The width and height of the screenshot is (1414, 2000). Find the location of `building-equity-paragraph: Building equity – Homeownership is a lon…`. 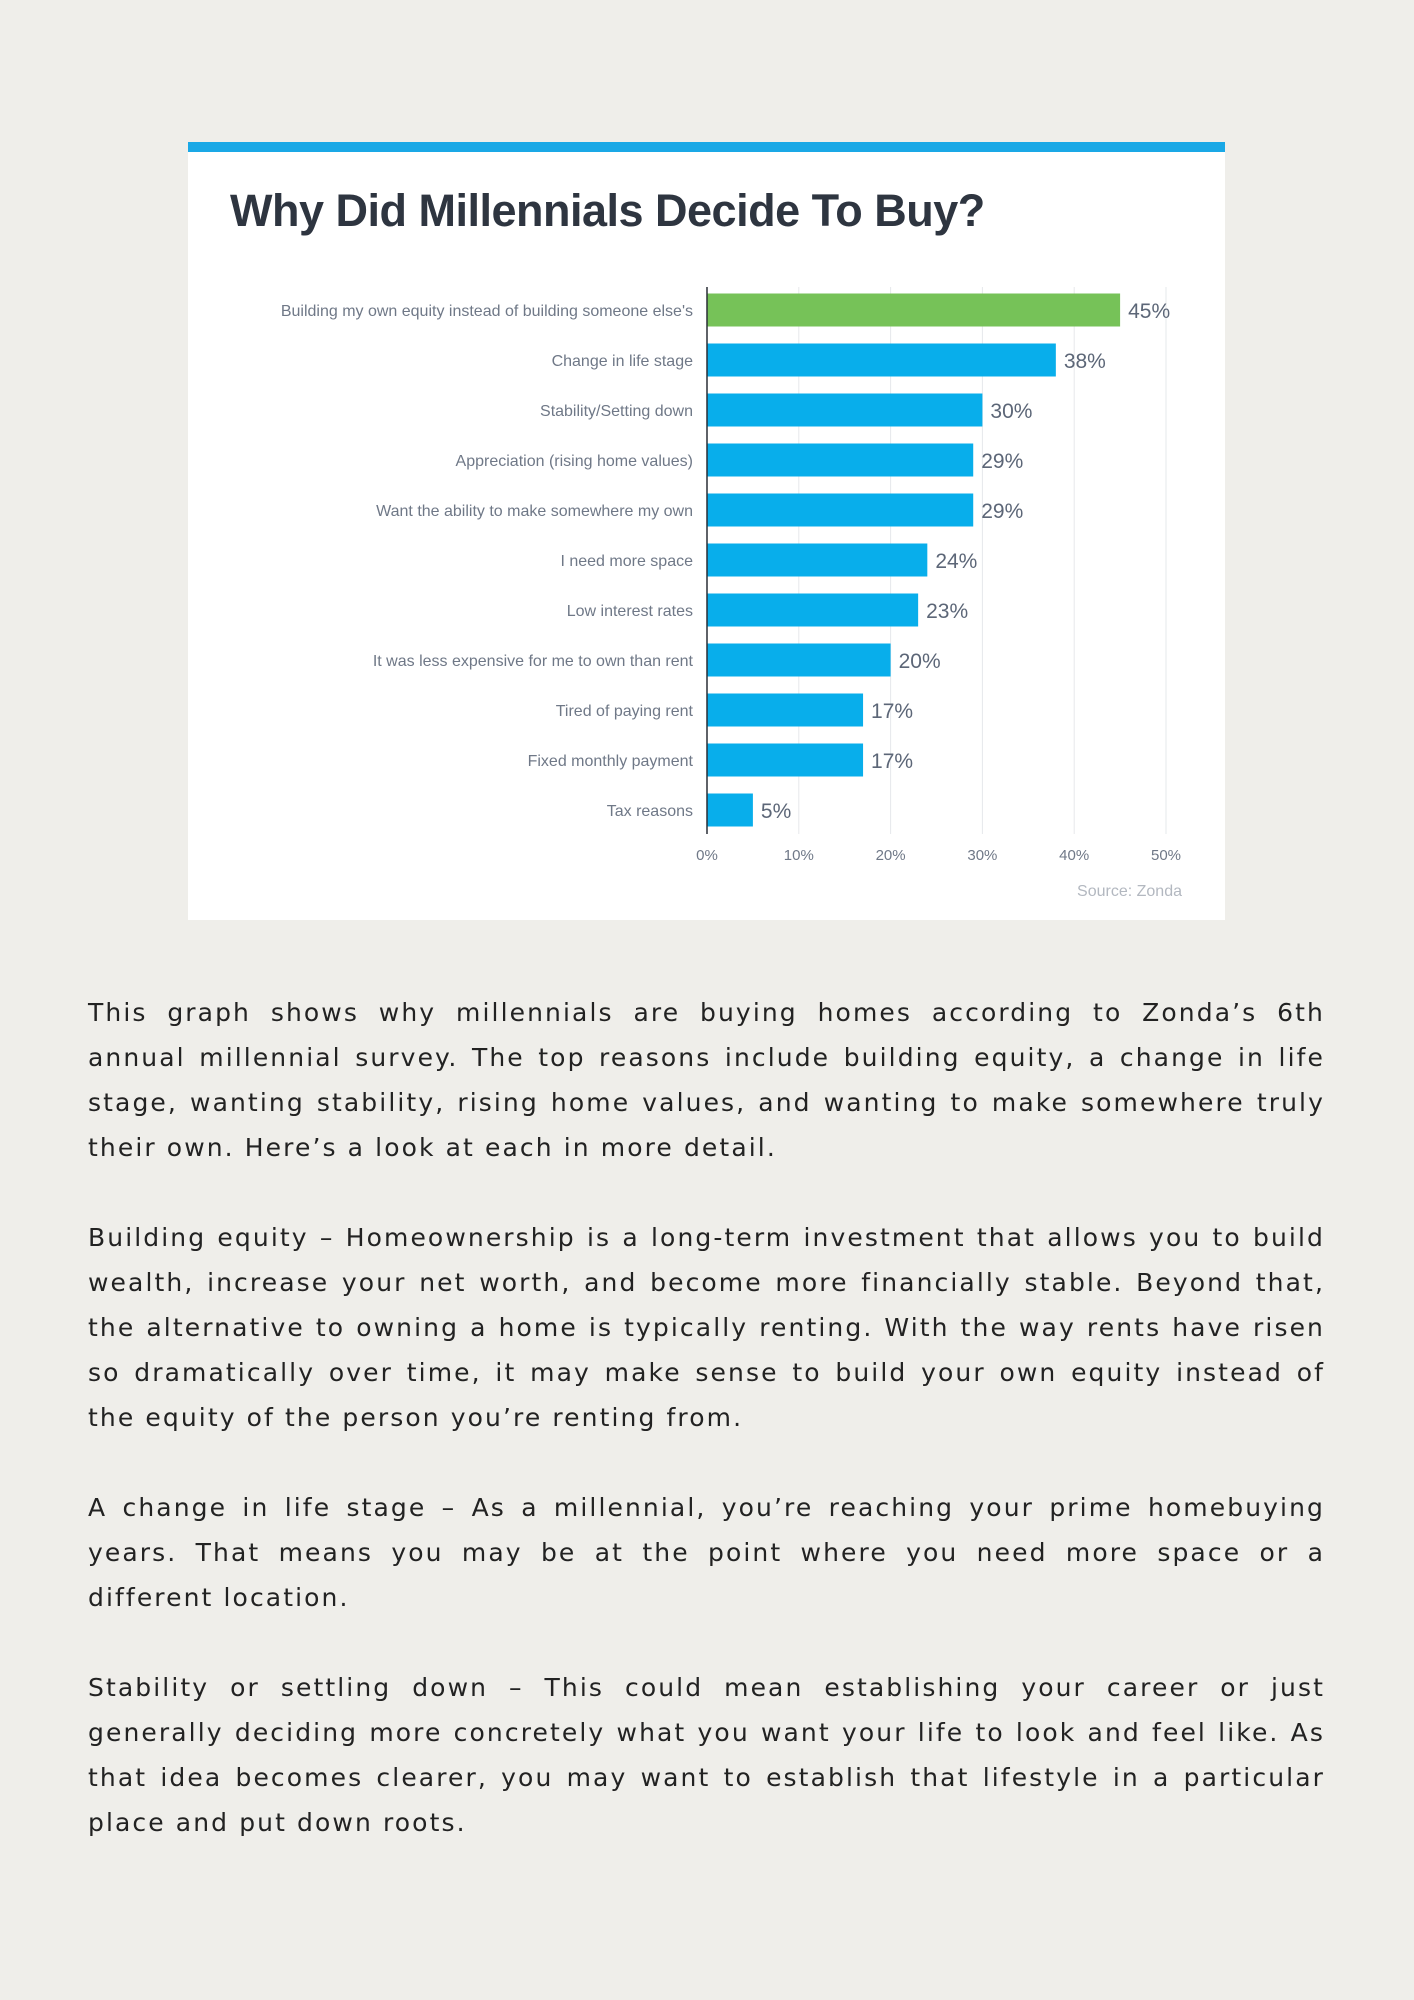

building-equity-paragraph: Building equity – Homeownership is a lon… is located at coordinates (706, 1327).